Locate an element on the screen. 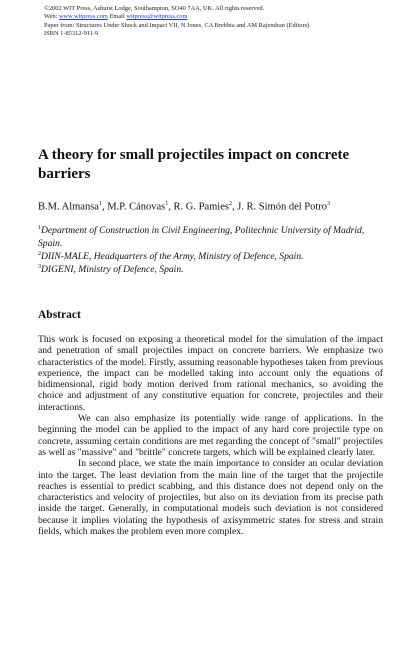  abstract-heading: Abstract is located at coordinates (59, 315).